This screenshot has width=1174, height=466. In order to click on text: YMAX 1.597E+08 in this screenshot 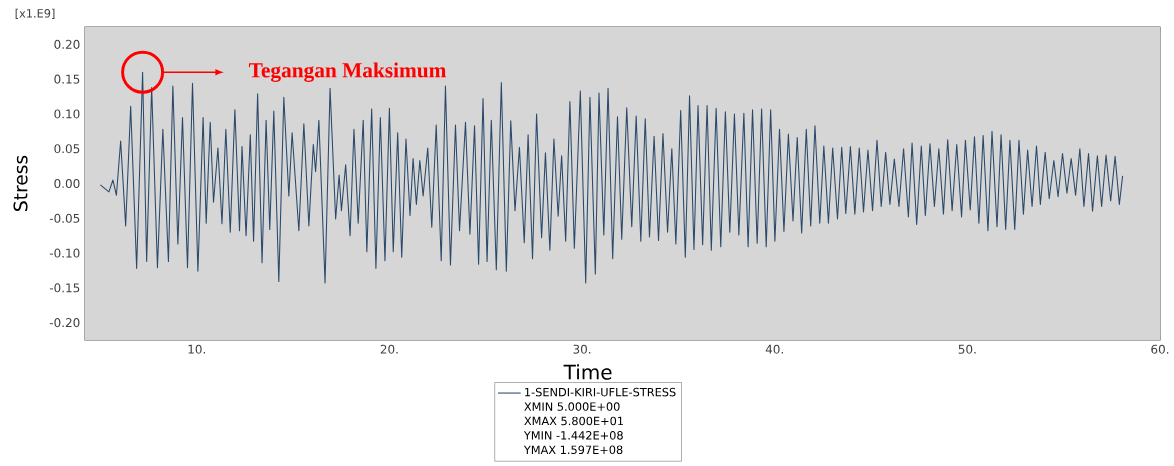, I will do `click(573, 450)`.